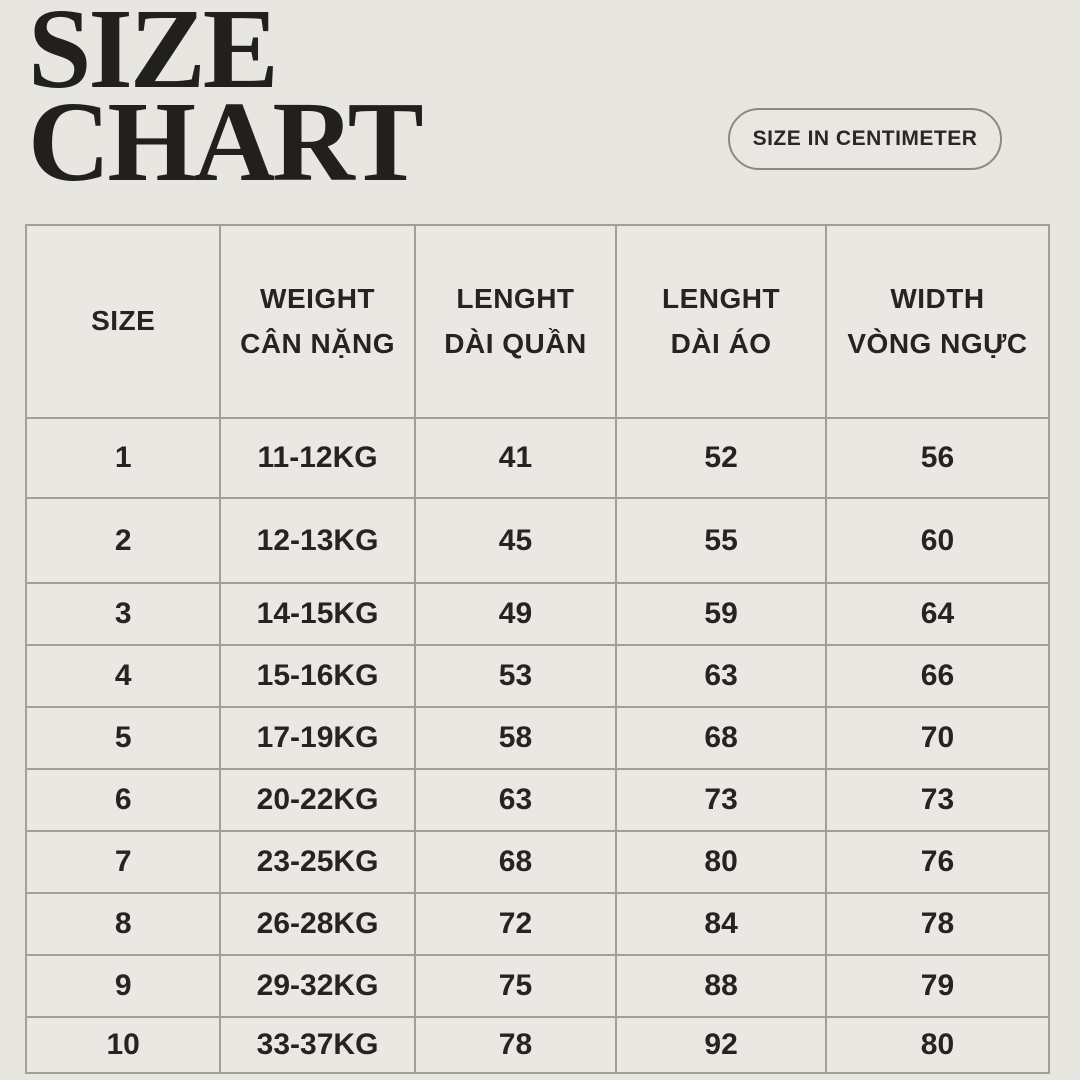  I want to click on col-header-size: SIZE, so click(123, 321).